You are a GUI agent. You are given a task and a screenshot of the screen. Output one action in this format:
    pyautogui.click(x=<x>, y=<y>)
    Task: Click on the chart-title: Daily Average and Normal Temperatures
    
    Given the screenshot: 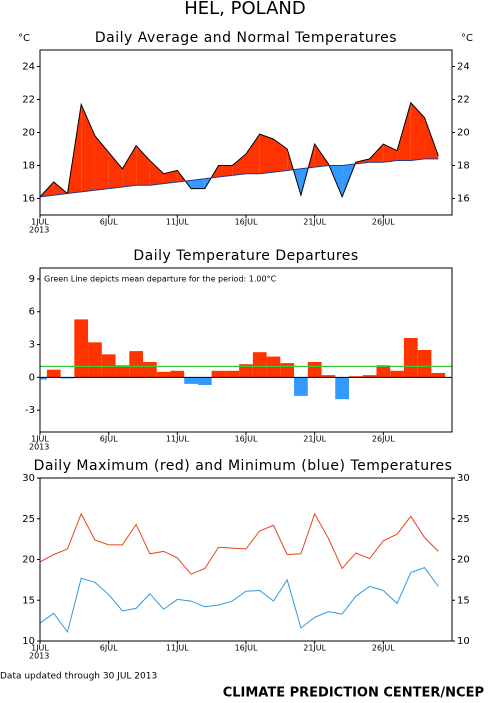 What is the action you would take?
    pyautogui.click(x=246, y=38)
    